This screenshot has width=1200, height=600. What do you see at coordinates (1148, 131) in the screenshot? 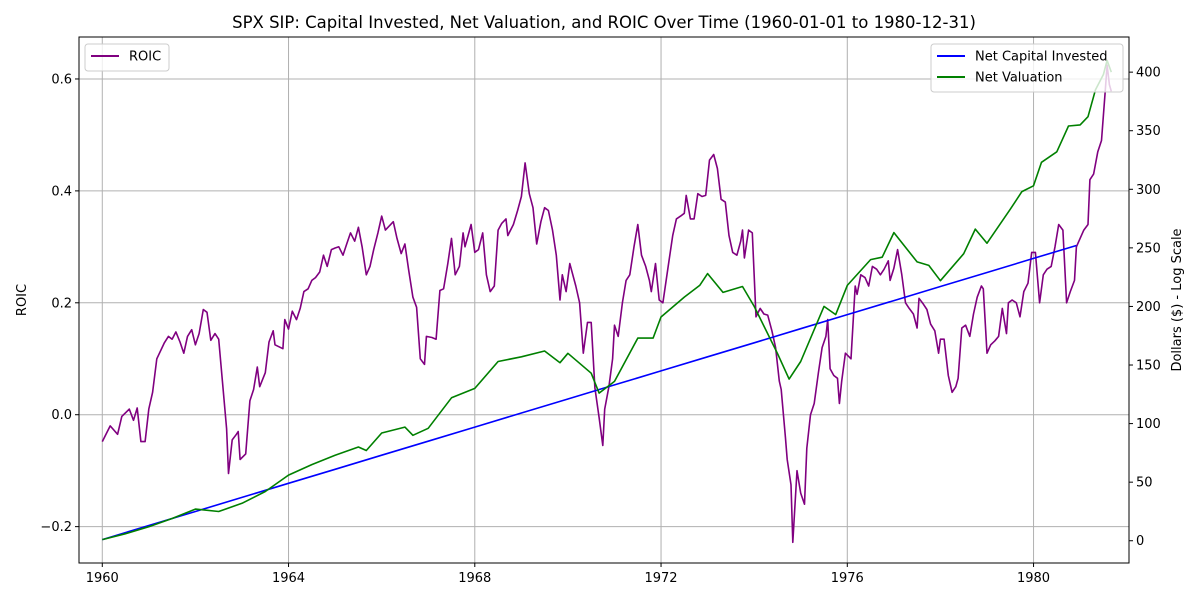
I see `right-tick-label: 350` at bounding box center [1148, 131].